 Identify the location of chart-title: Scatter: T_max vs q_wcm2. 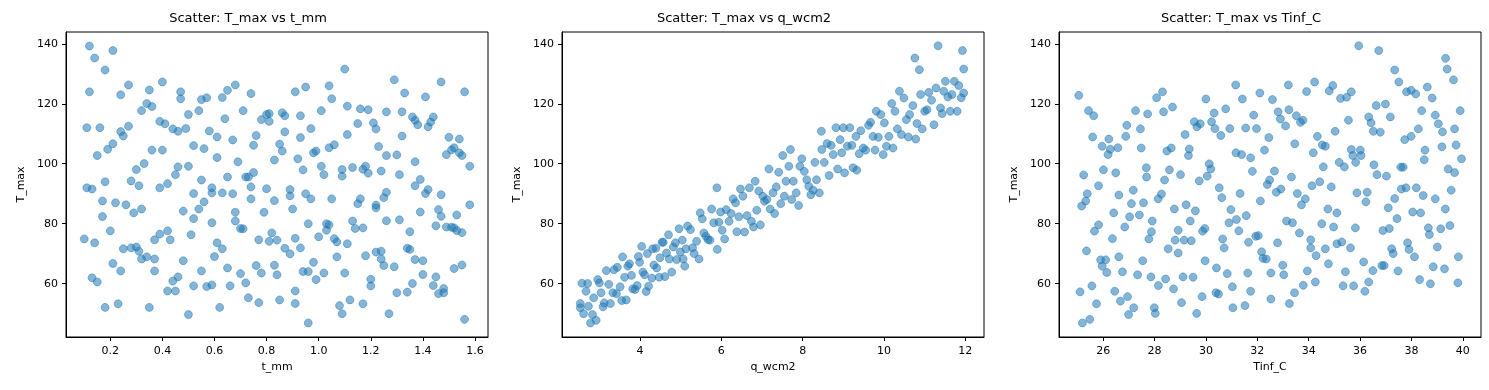
(744, 17).